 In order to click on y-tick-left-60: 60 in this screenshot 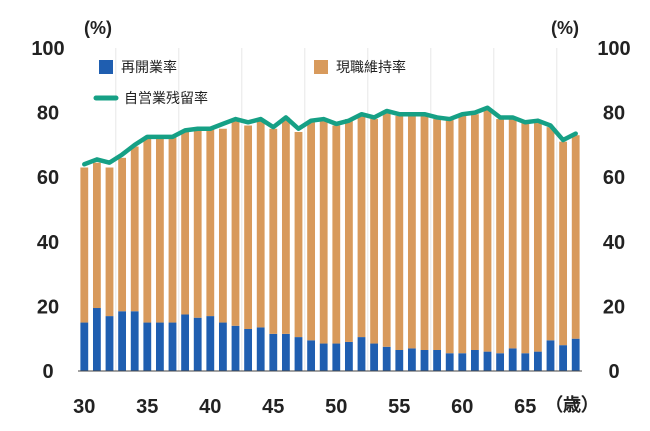, I will do `click(48, 178)`.